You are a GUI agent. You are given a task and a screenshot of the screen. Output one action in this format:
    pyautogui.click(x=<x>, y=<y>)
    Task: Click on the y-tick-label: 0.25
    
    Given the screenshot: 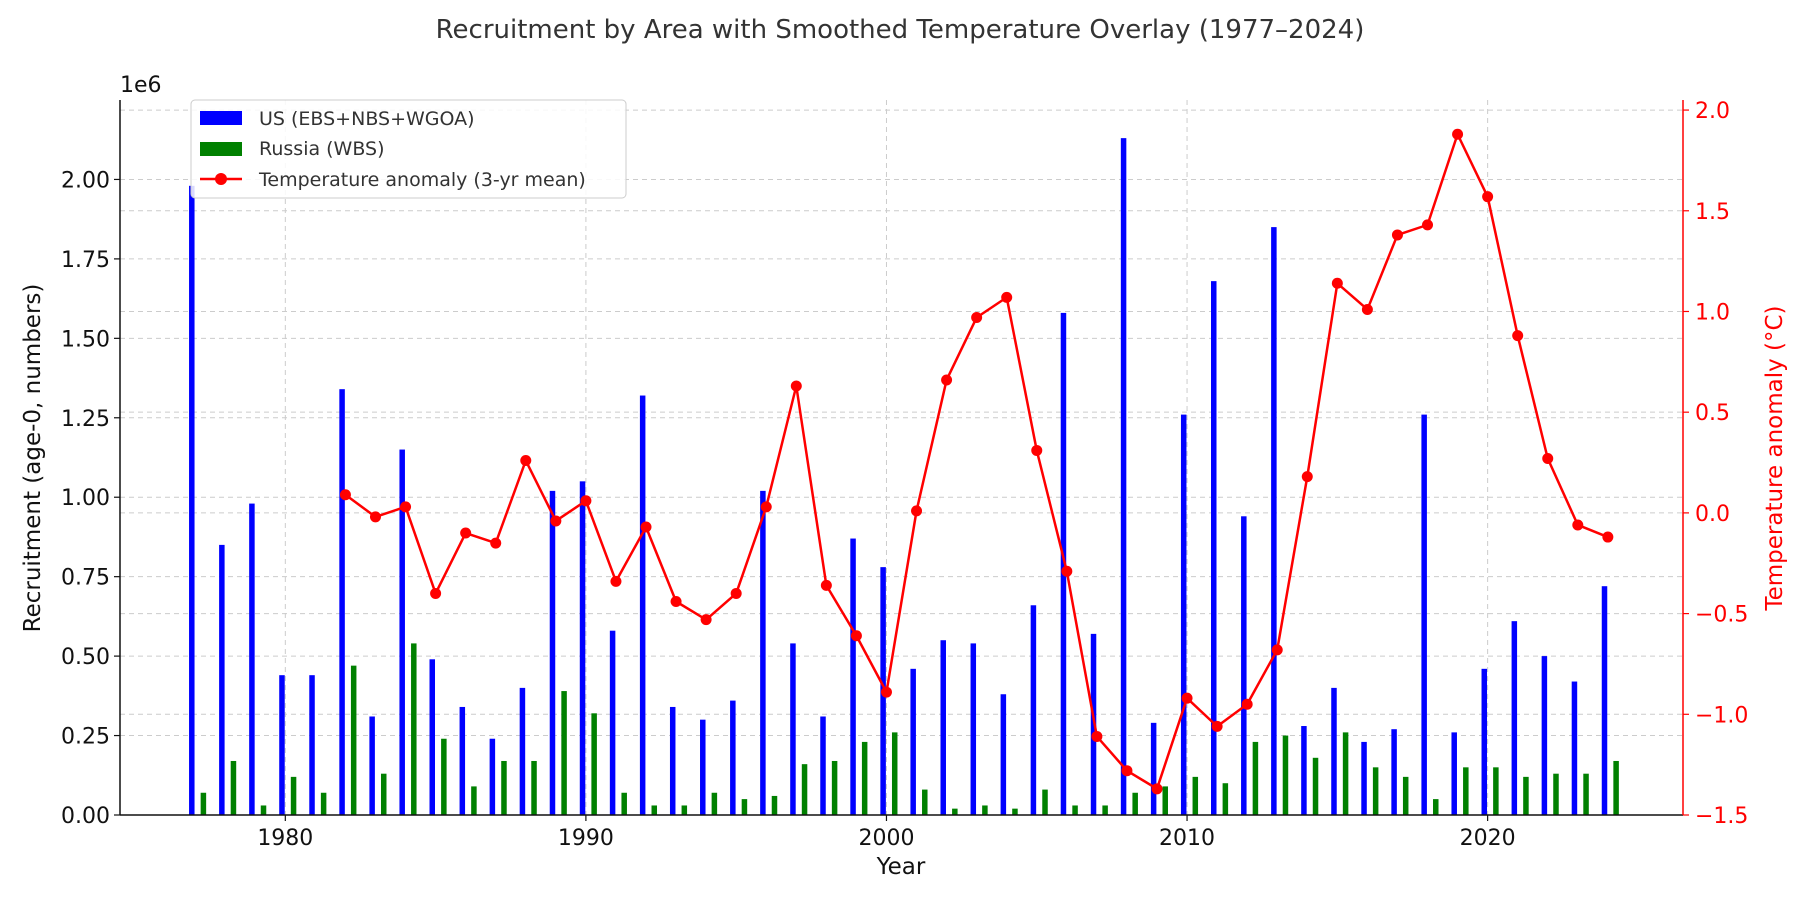 What is the action you would take?
    pyautogui.click(x=85, y=737)
    